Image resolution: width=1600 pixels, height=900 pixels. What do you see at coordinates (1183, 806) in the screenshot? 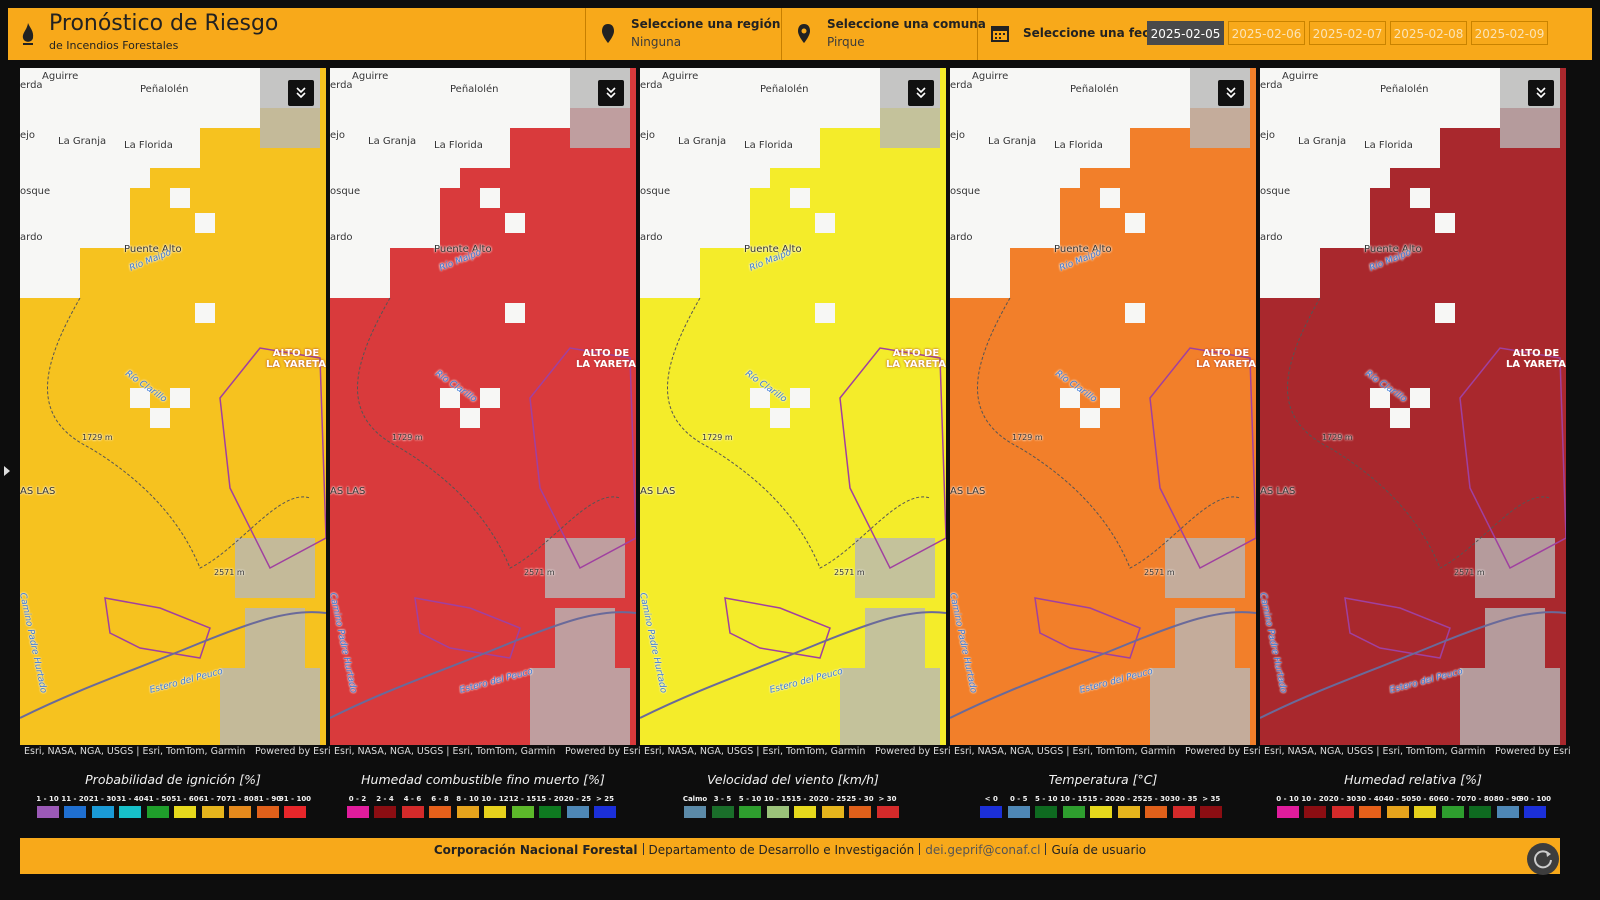
I see `legend-item: 30 - 35` at bounding box center [1183, 806].